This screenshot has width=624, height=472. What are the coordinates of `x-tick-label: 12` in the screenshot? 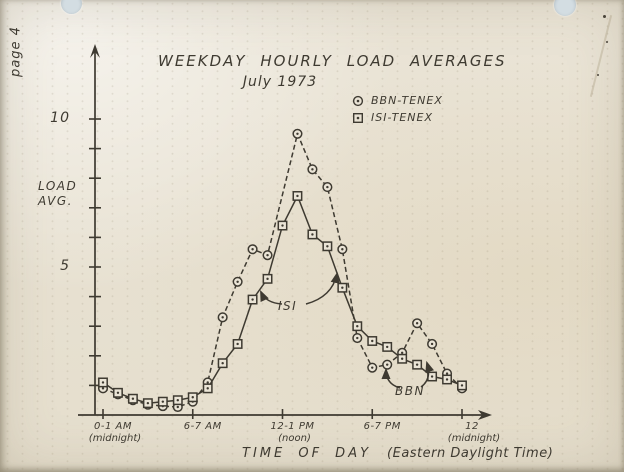 It's located at (472, 426).